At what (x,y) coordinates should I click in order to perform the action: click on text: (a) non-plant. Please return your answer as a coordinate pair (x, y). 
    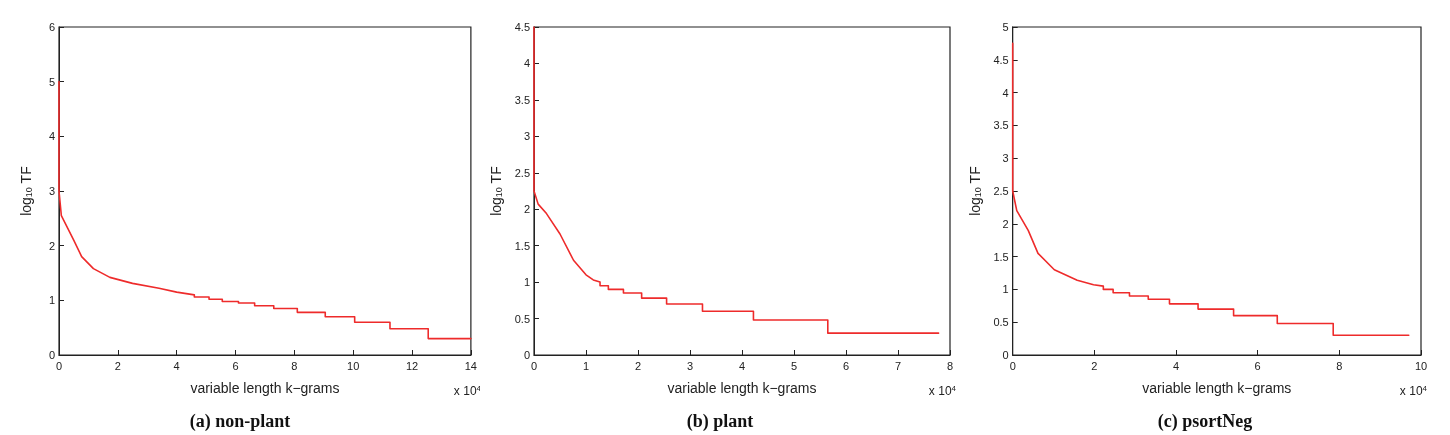
    Looking at the image, I should click on (240, 421).